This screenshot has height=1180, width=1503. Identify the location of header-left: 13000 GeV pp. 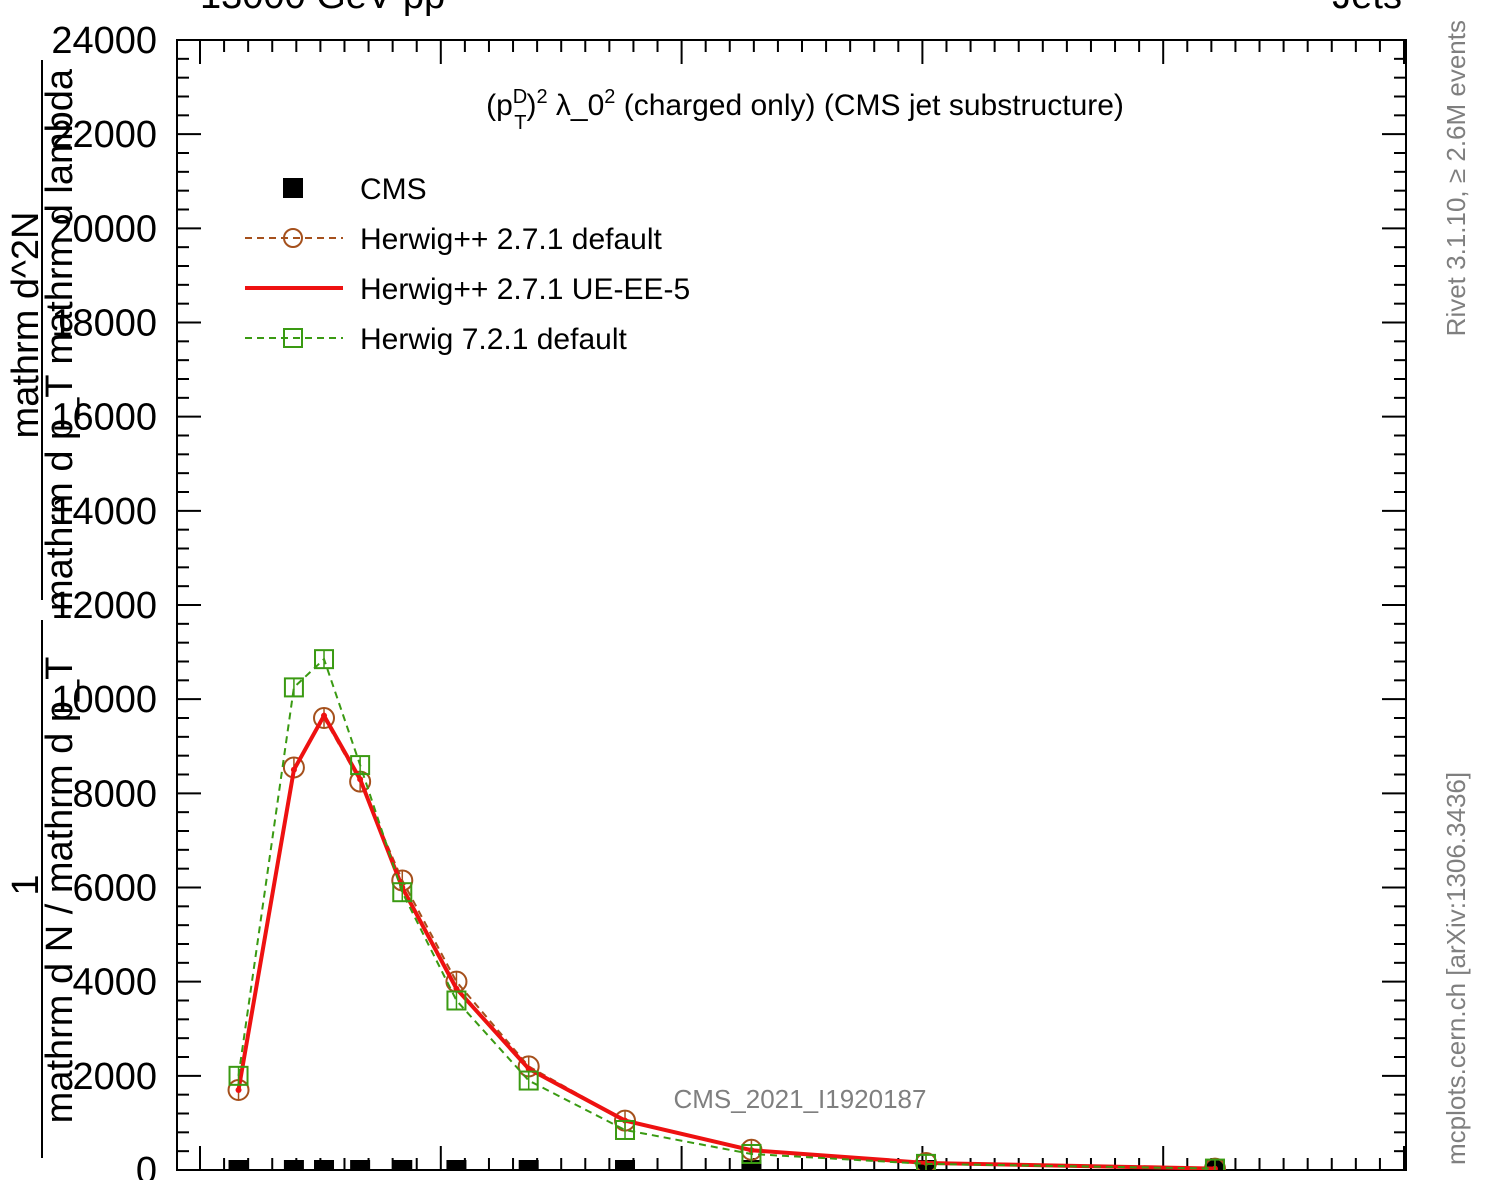
(322, 8).